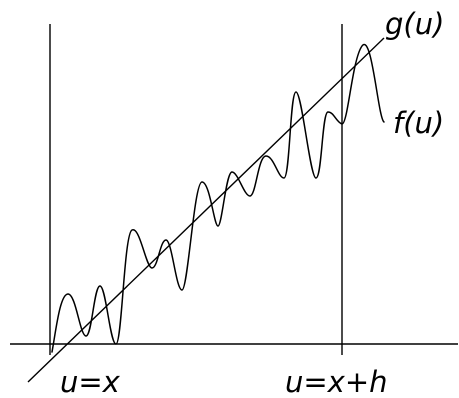 The height and width of the screenshot is (398, 459). What do you see at coordinates (336, 381) in the screenshot?
I see `right-bound-label: u=x+h` at bounding box center [336, 381].